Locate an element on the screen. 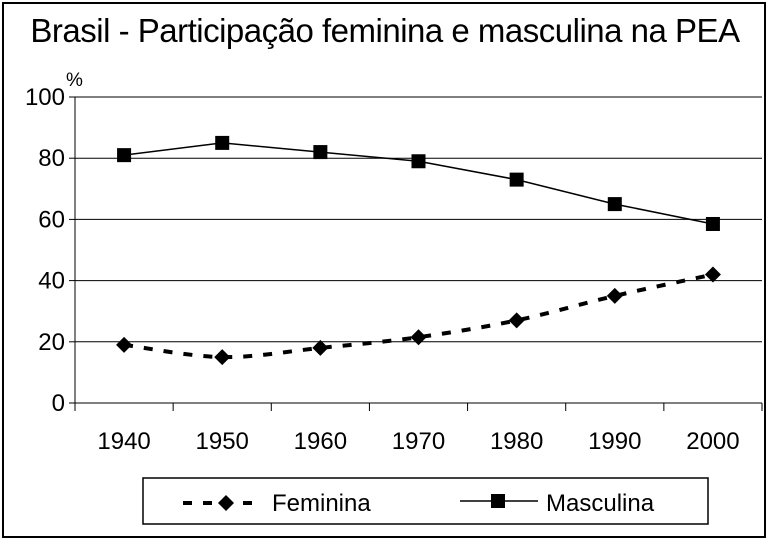  x-tick-label: 1960 is located at coordinates (320, 441).